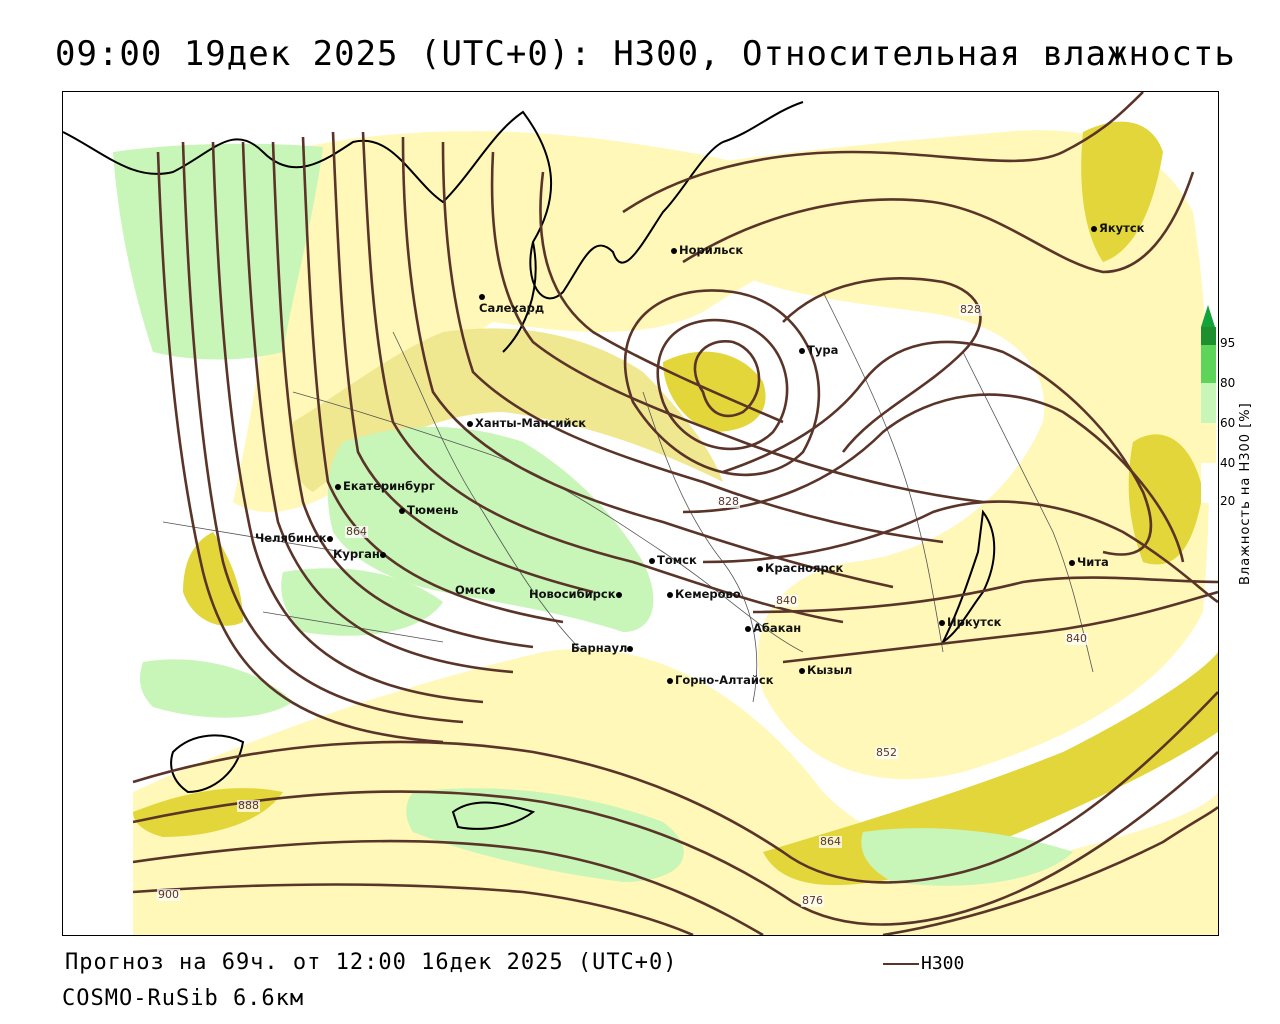  What do you see at coordinates (886, 752) in the screenshot?
I see `contour-value-label: 852` at bounding box center [886, 752].